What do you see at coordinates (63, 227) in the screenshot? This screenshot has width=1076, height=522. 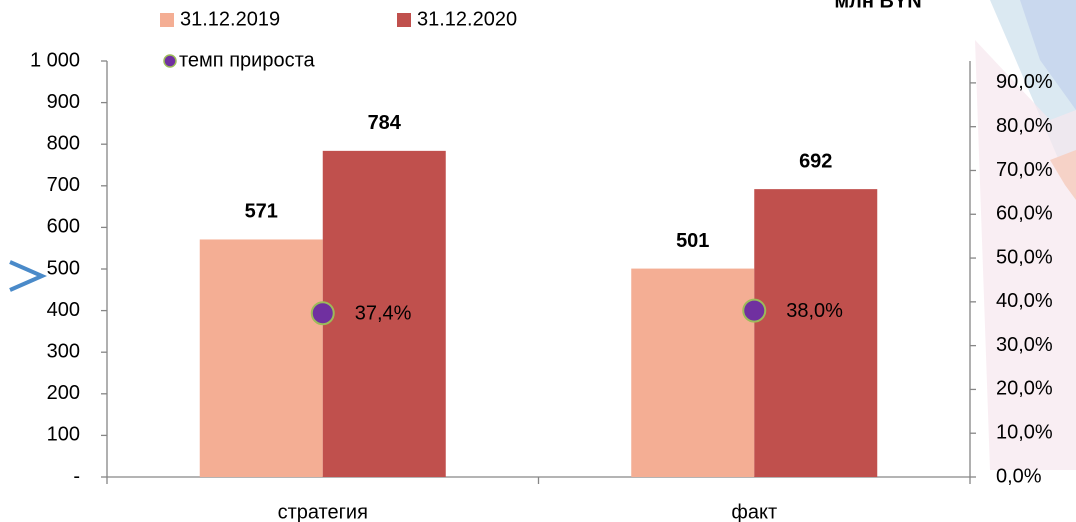 I see `y-tick-label: 600` at bounding box center [63, 227].